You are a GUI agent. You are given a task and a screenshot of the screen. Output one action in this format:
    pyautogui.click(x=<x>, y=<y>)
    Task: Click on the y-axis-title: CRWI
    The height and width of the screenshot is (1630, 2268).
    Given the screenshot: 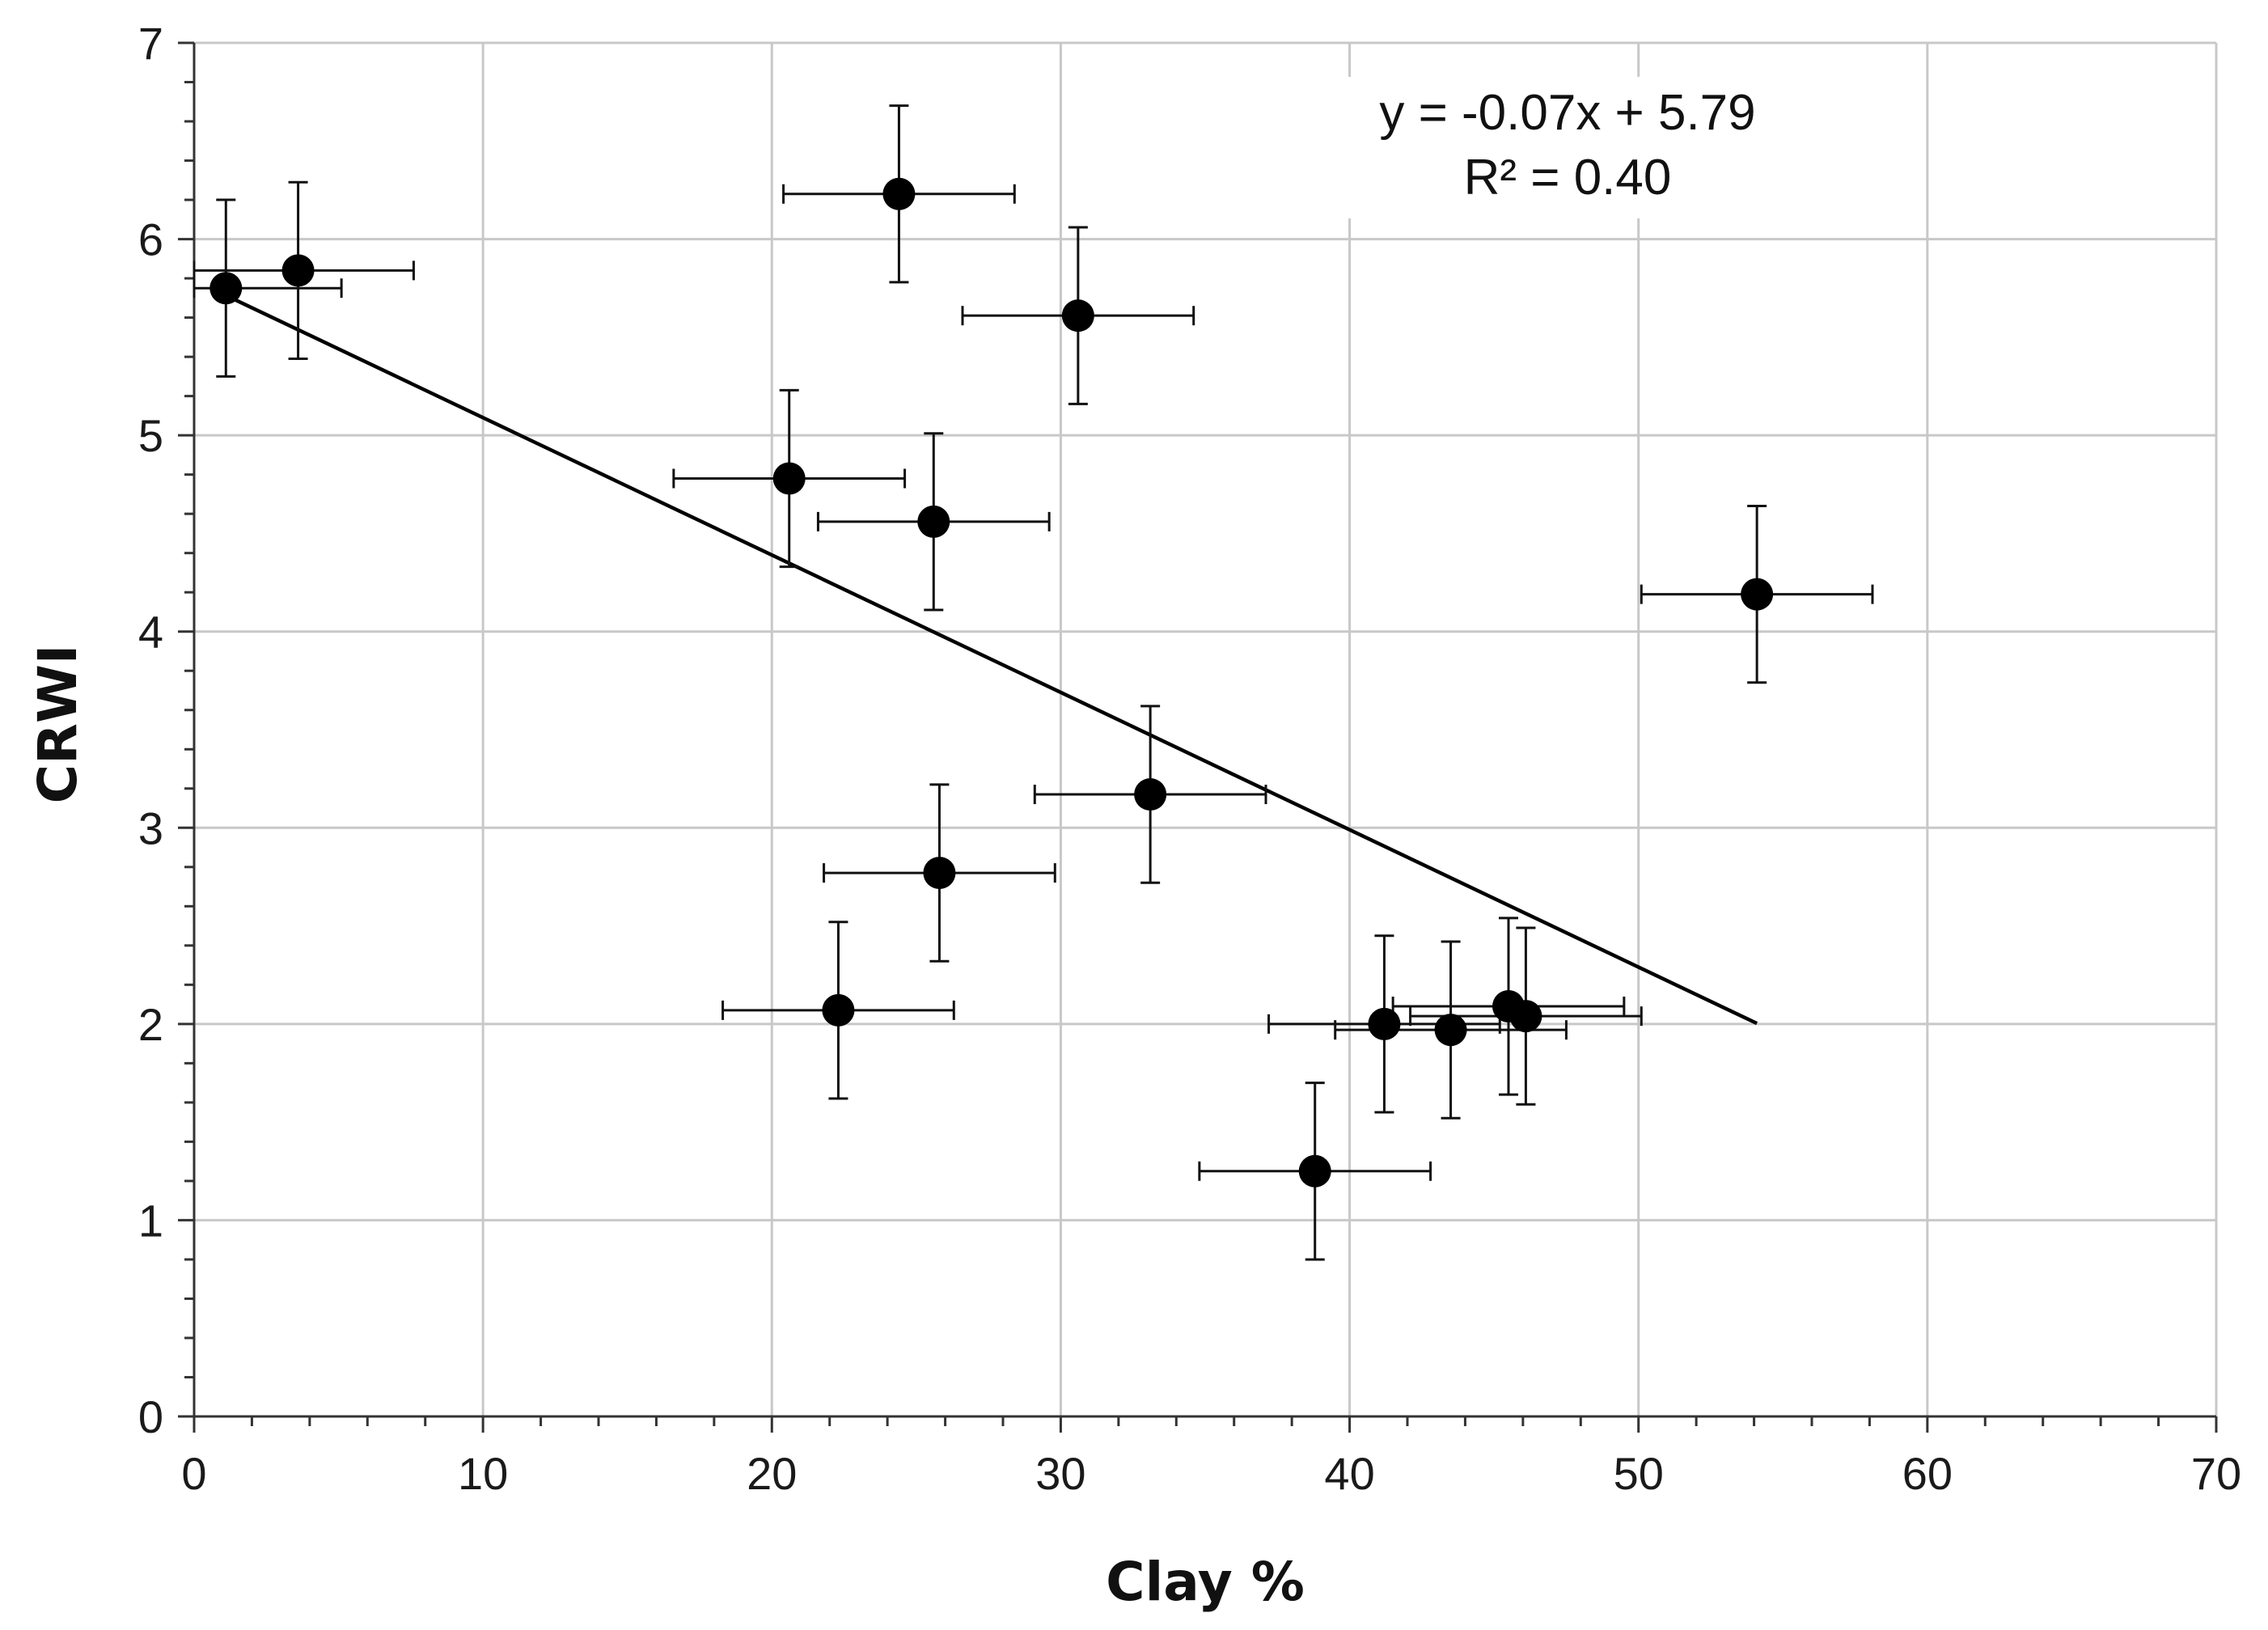 What is the action you would take?
    pyautogui.click(x=58, y=724)
    